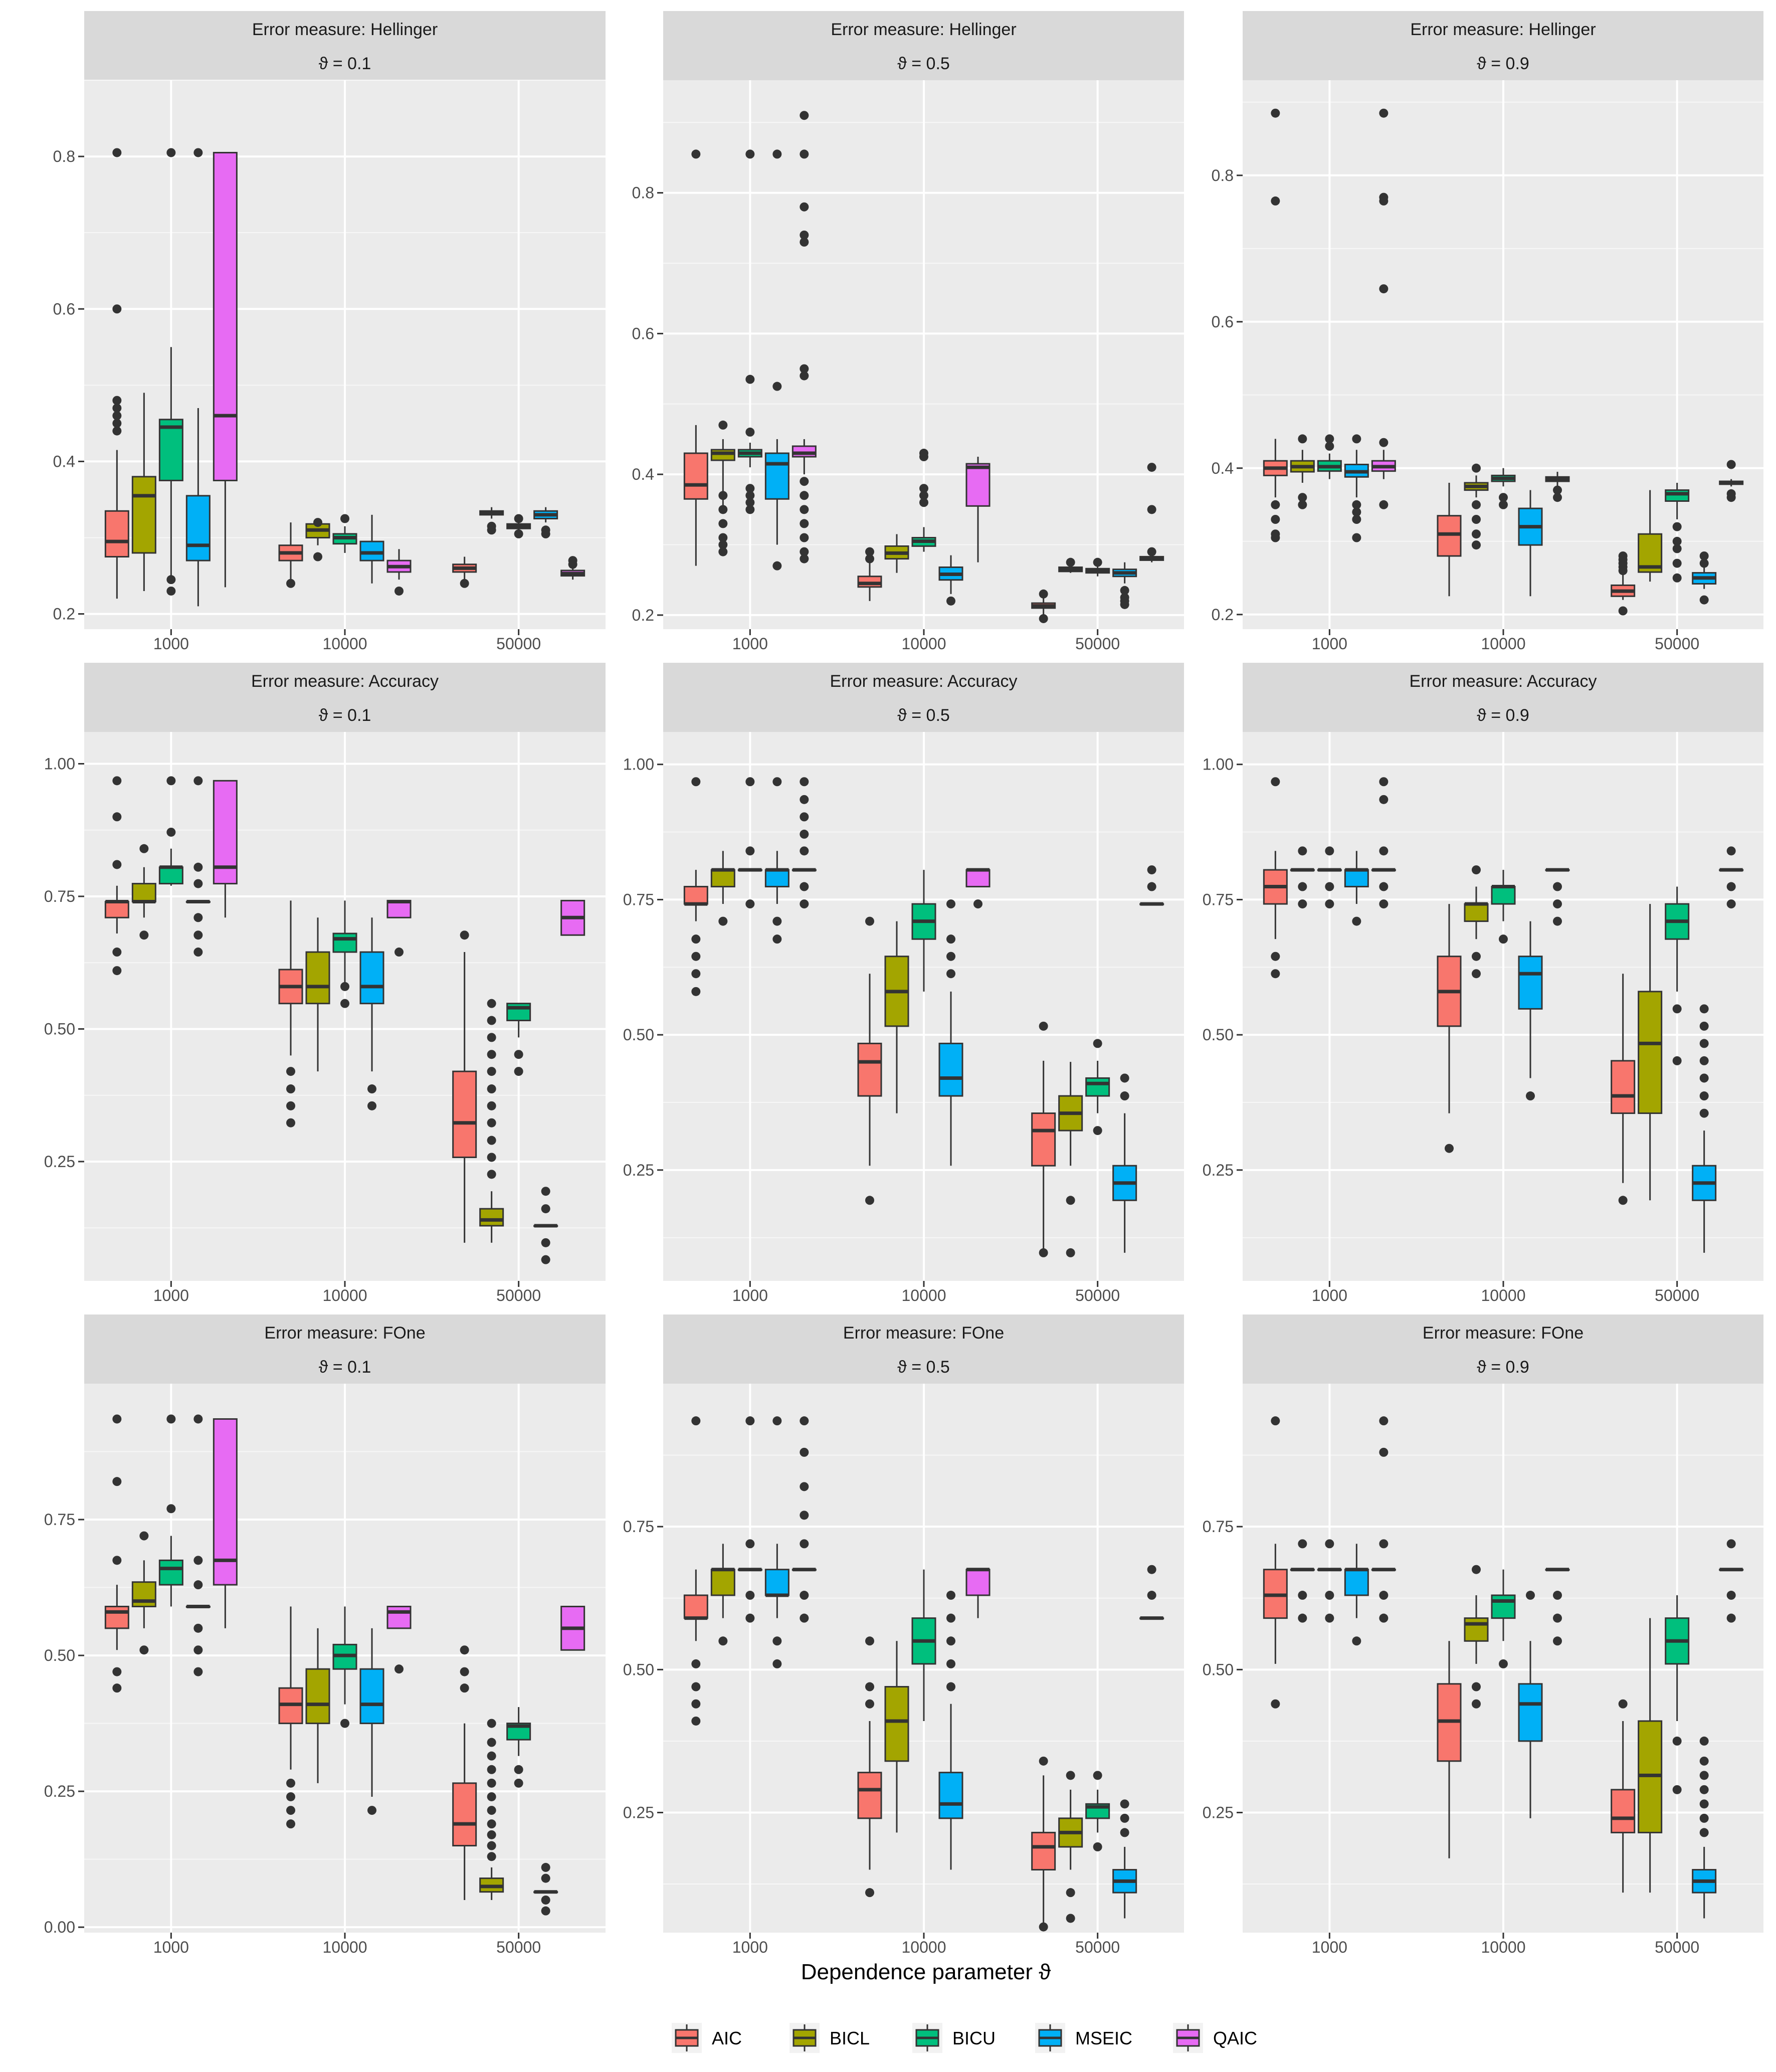 The image size is (1776, 2072). Describe the element at coordinates (924, 1947) in the screenshot. I see `x-tick-label: 10000` at that location.